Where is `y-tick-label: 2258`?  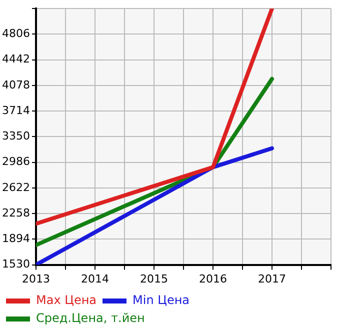 y-tick-label: 2258 is located at coordinates (16, 213).